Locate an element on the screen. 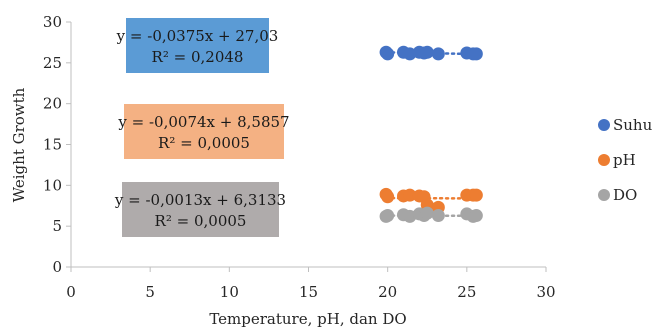 This screenshot has width=655, height=329. y-tick-label: 25 is located at coordinates (52, 63).